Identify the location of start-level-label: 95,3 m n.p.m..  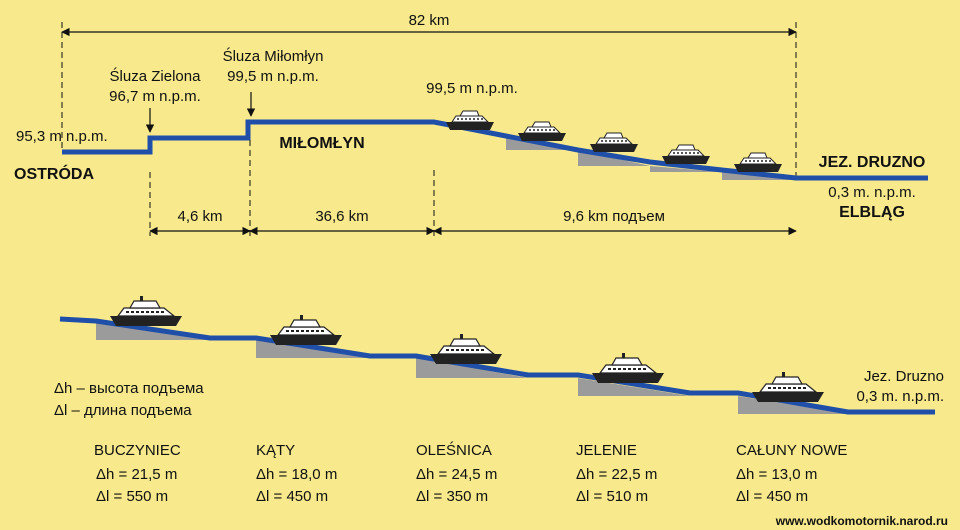
(62, 136).